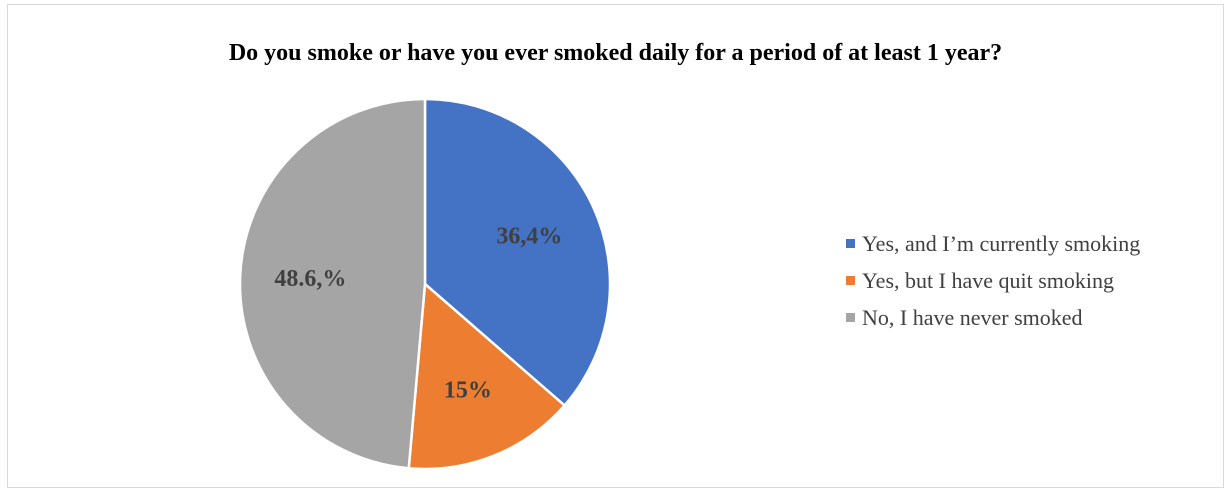  What do you see at coordinates (850, 317) in the screenshot?
I see `legend-swatch-never-smoked` at bounding box center [850, 317].